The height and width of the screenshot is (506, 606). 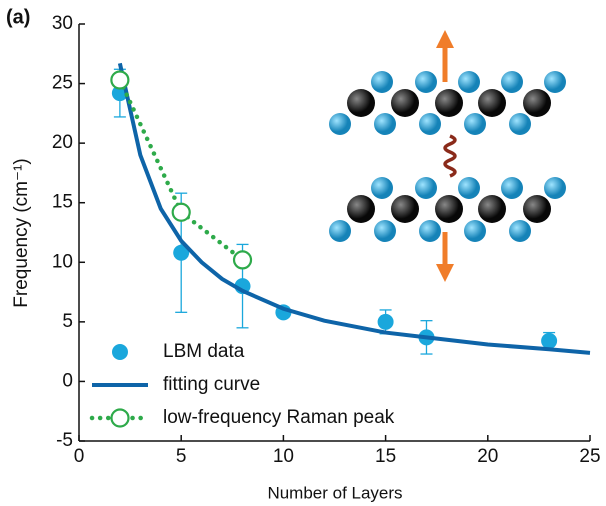 I want to click on y-tick-label: 30, so click(x=62, y=23).